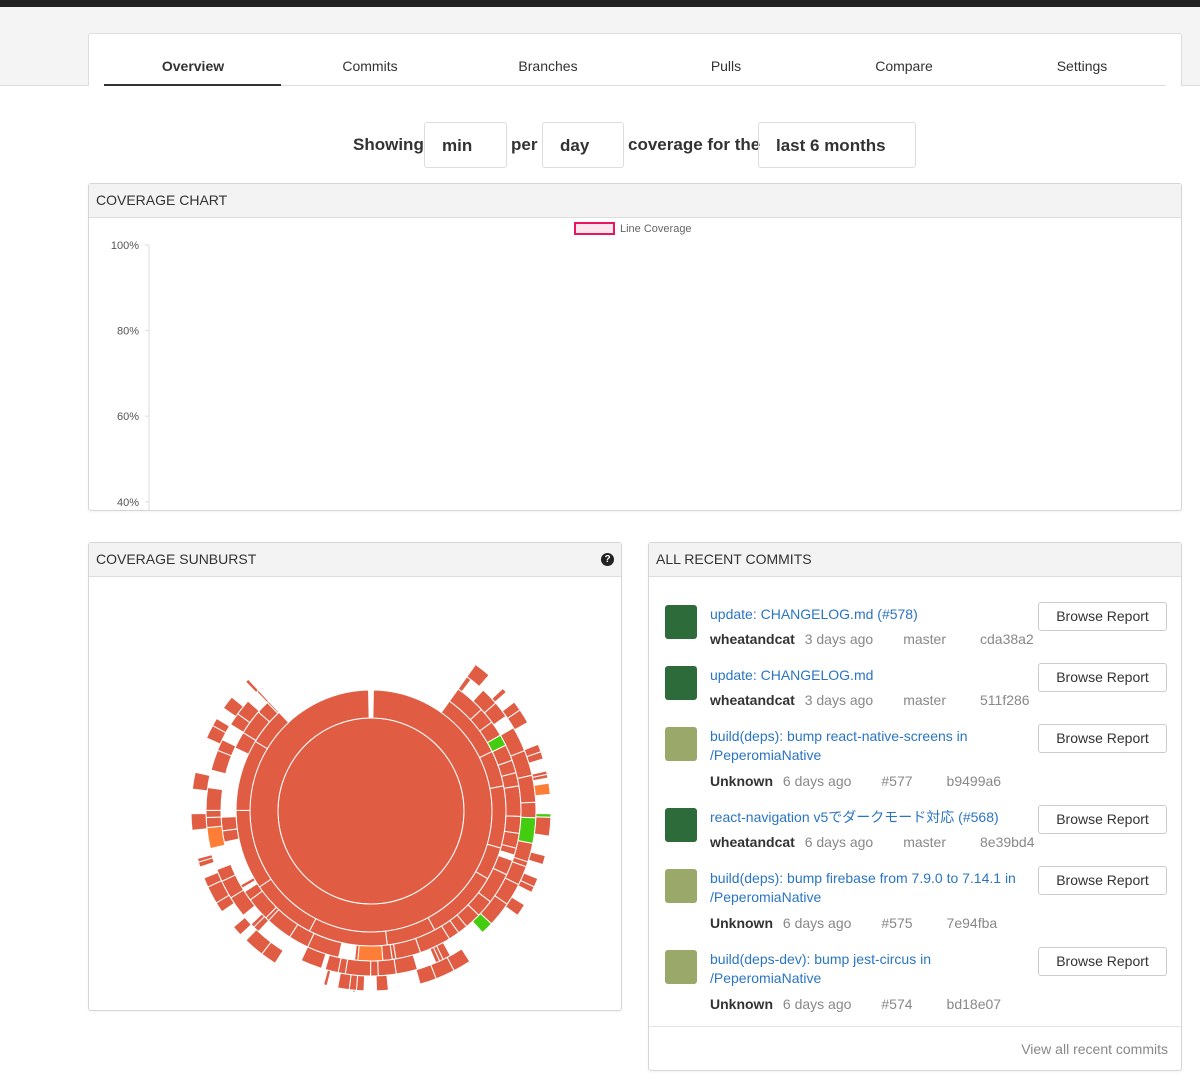 This screenshot has height=1088, width=1200. What do you see at coordinates (854, 817) in the screenshot?
I see `commit-title: react-navigation v5でダークモード対応 (#568)` at bounding box center [854, 817].